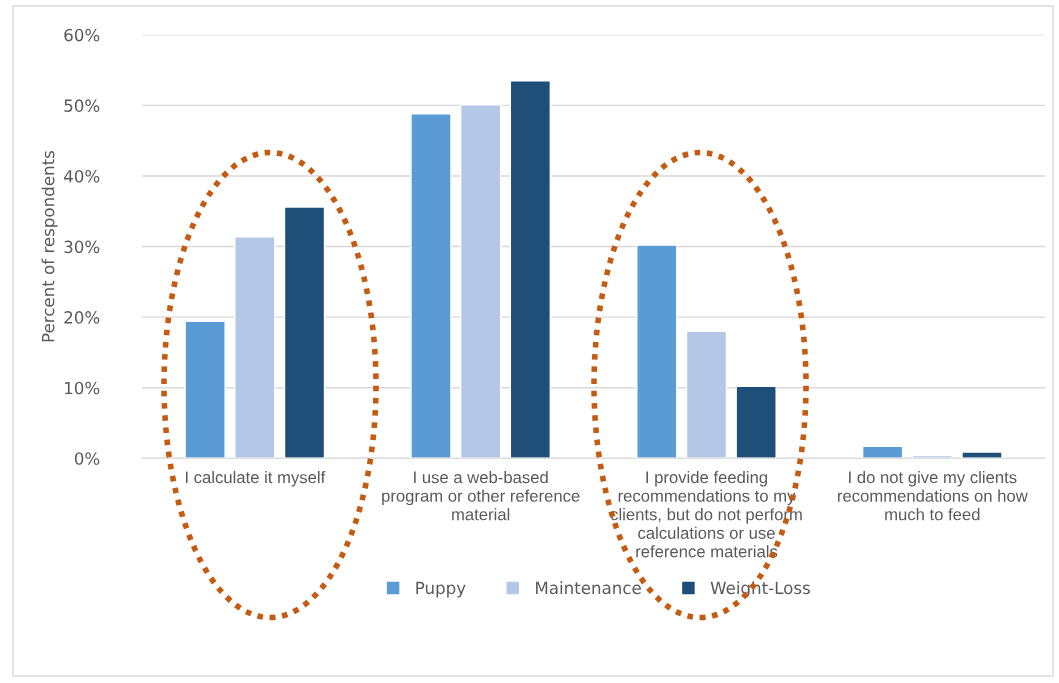 This screenshot has height=683, width=1059. Describe the element at coordinates (82, 388) in the screenshot. I see `y-tick-label: 10%` at that location.